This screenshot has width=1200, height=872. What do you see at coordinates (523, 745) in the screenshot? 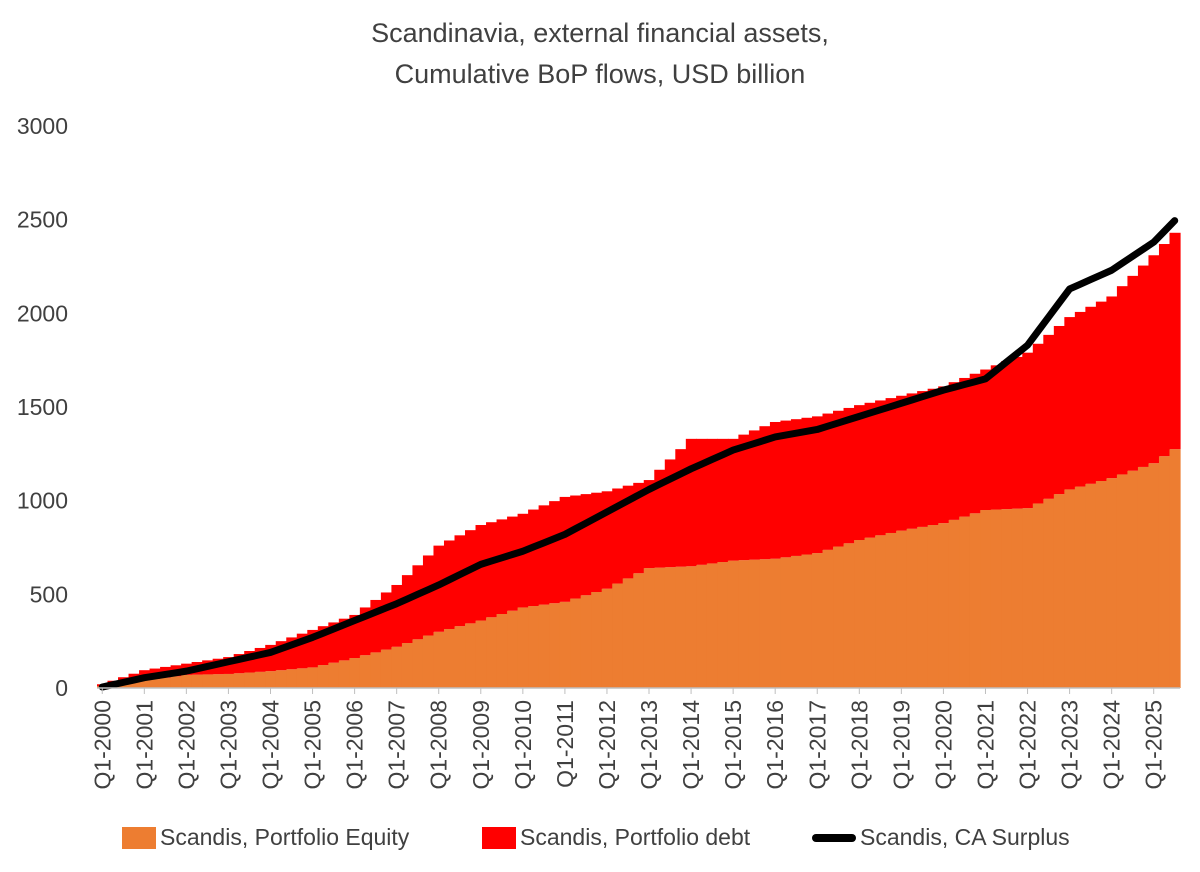
I see `x-tick-label: Q1-2010` at bounding box center [523, 745].